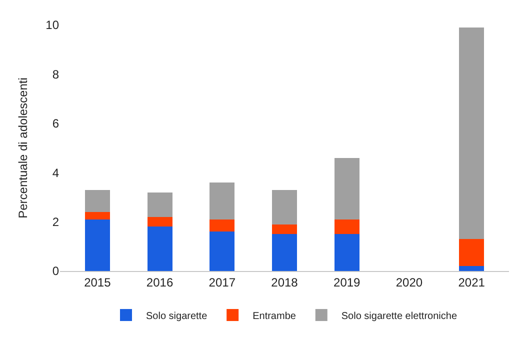  I want to click on y-tick-label: 0, so click(56, 271).